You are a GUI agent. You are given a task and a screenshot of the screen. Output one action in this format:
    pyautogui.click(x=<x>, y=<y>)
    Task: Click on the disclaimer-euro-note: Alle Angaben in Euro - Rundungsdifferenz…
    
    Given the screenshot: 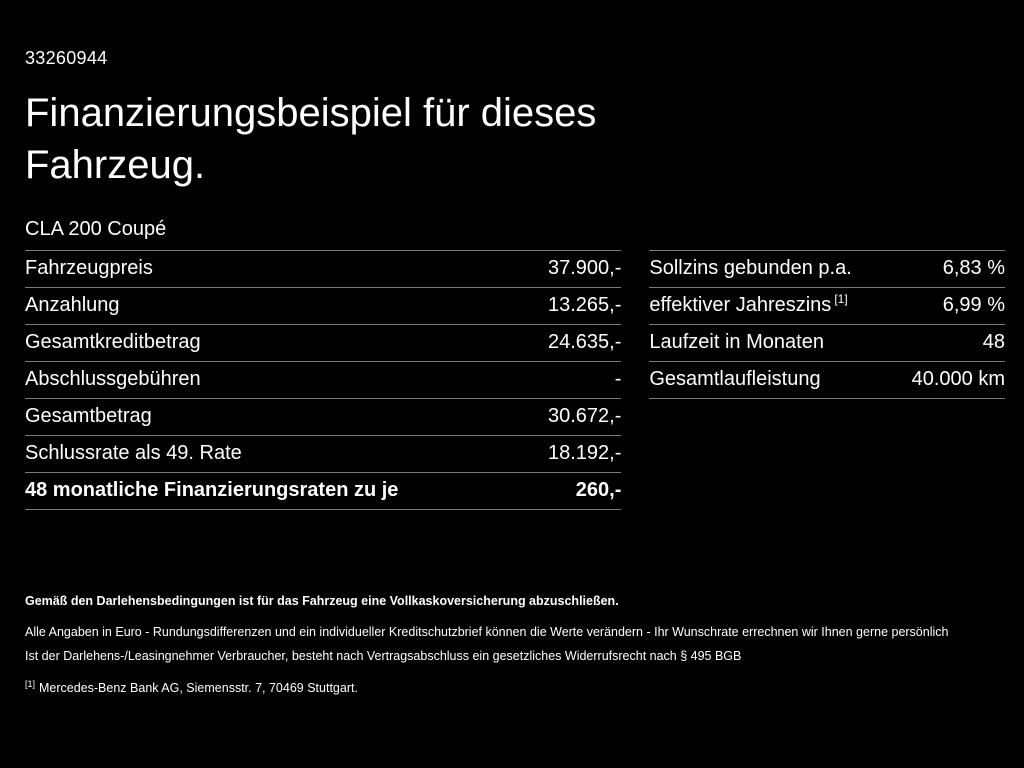 What is the action you would take?
    pyautogui.click(x=487, y=631)
    